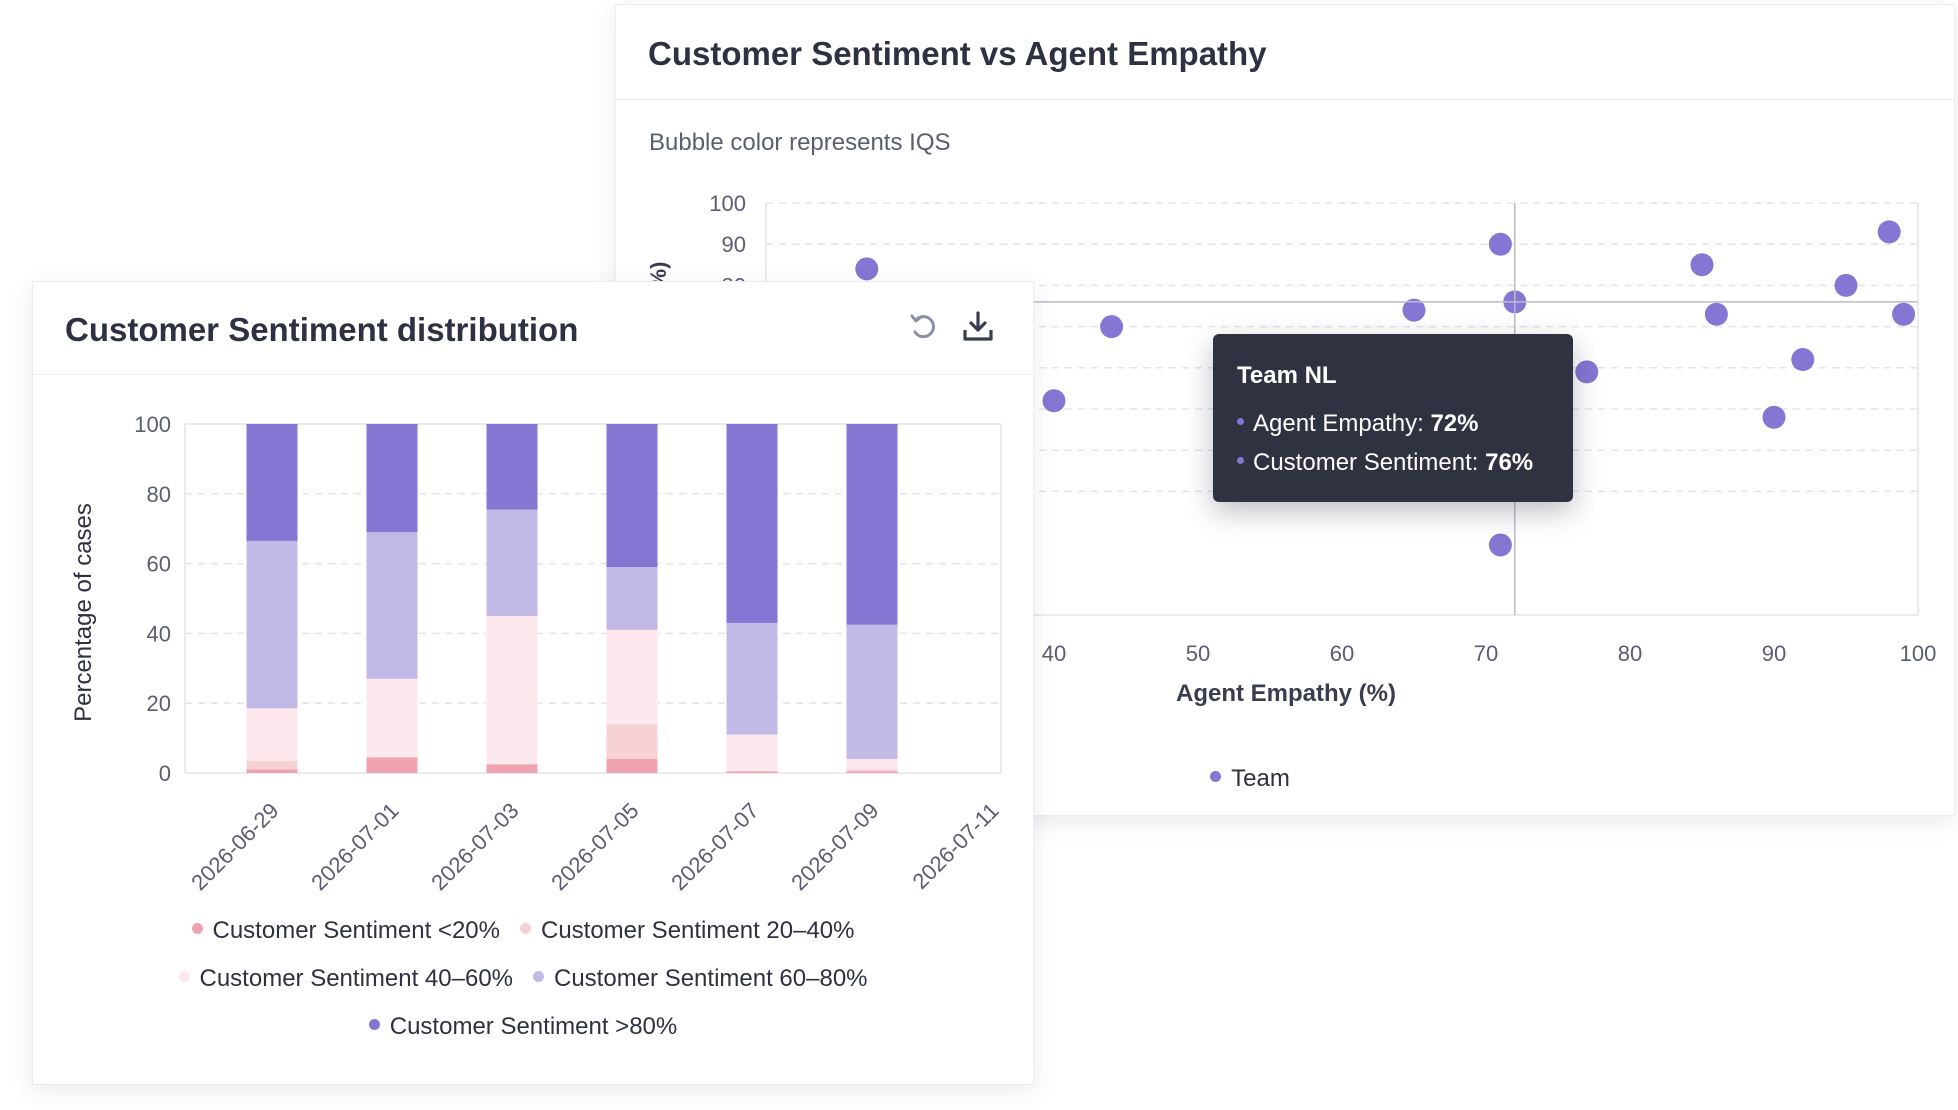 Image resolution: width=1958 pixels, height=1110 pixels. I want to click on bar-legend-item: Customer Sentiment 60–80%, so click(700, 979).